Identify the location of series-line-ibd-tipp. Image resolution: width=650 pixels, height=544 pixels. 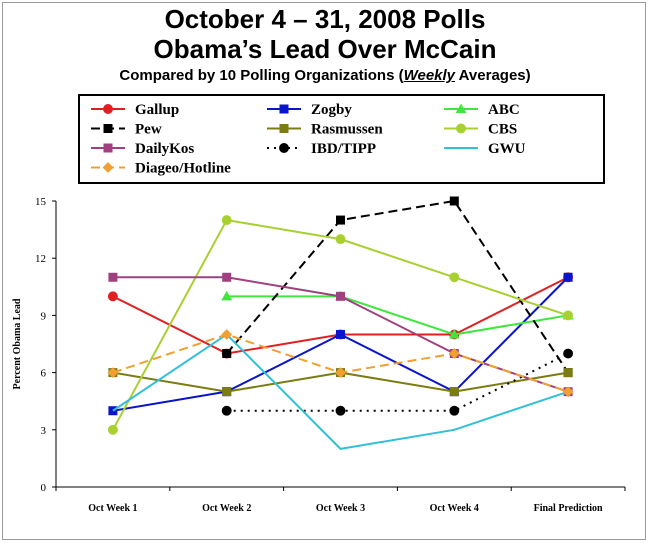
(397, 382).